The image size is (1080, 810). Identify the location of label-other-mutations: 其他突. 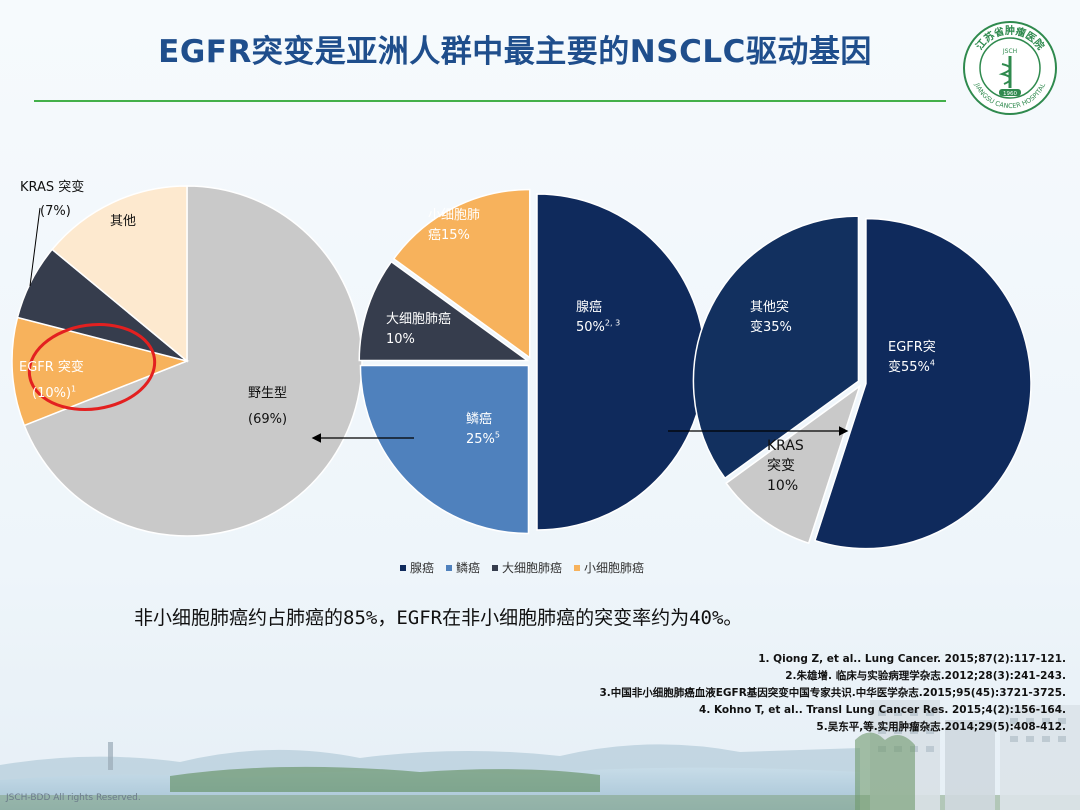
(770, 307).